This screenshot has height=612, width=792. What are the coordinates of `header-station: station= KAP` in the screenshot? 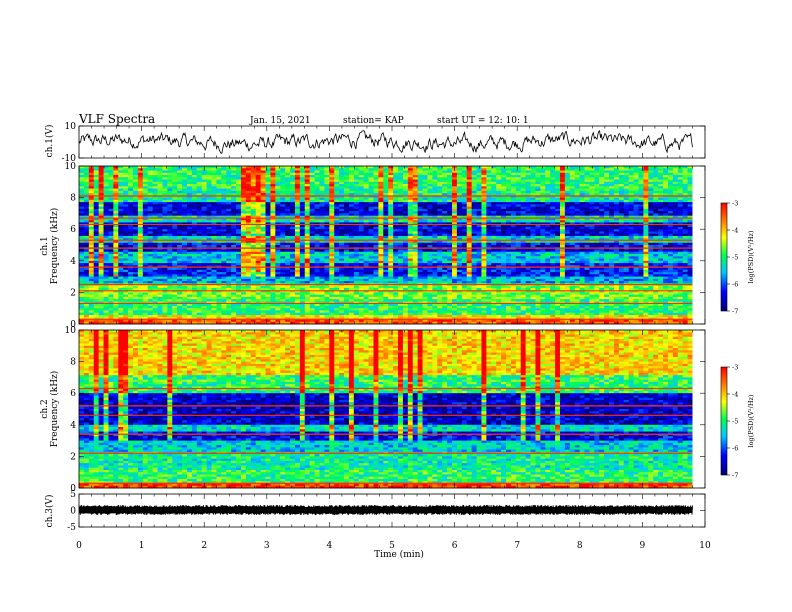 It's located at (373, 121).